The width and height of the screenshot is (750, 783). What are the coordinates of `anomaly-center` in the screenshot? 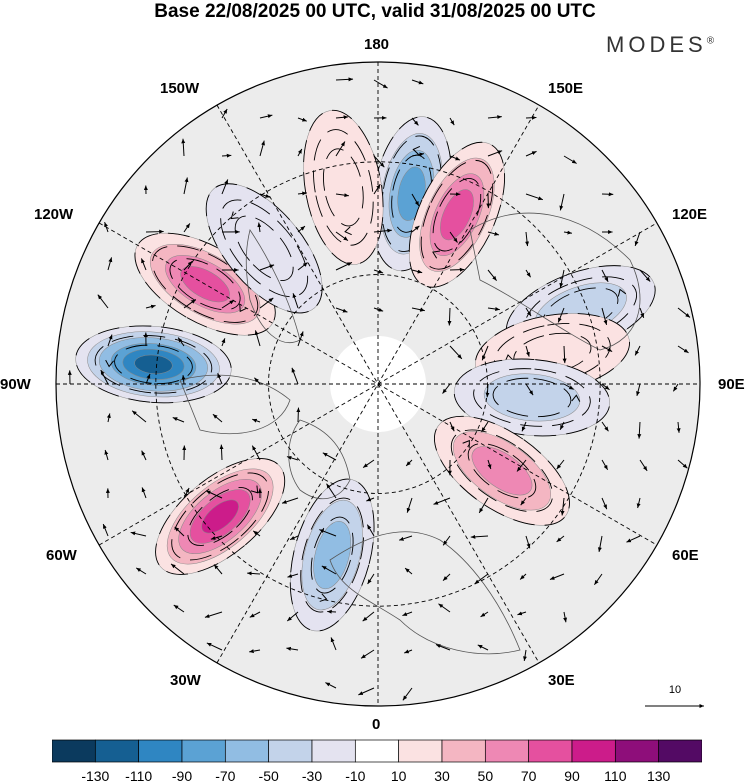 It's located at (457, 214).